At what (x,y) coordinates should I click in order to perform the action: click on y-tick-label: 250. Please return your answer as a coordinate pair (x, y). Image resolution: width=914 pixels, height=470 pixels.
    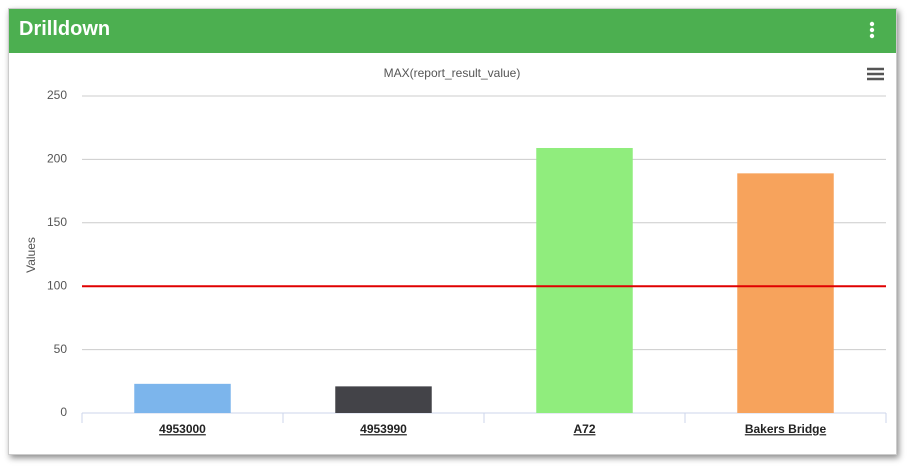
    Looking at the image, I should click on (57, 95).